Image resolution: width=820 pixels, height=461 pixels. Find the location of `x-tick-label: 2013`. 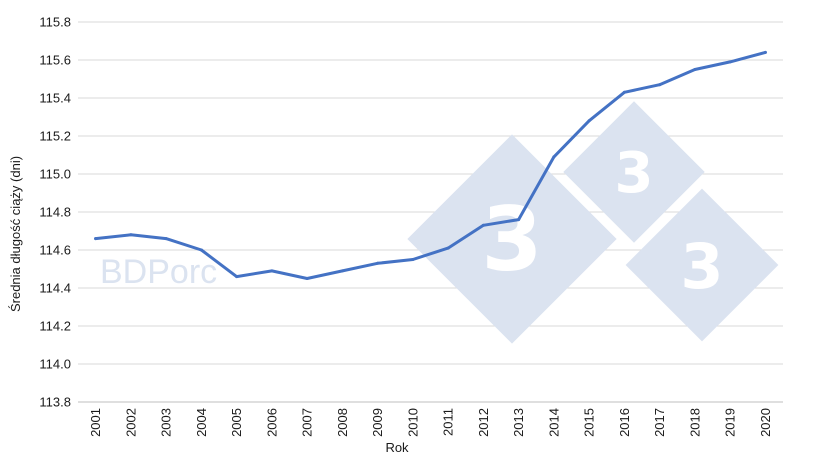

x-tick-label: 2013 is located at coordinates (518, 422).